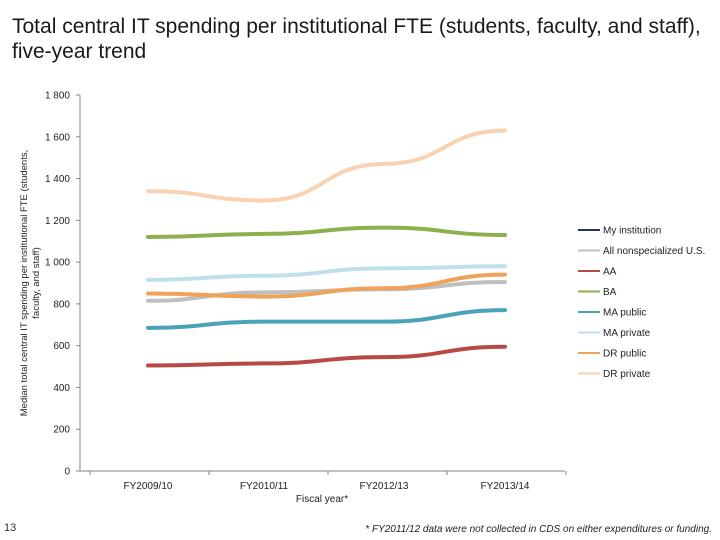 The height and width of the screenshot is (540, 720). I want to click on y-axis-ticks: 0 200 400 600 800 1 000 1 200 1 400 1 600 1 800, so click(62, 284).